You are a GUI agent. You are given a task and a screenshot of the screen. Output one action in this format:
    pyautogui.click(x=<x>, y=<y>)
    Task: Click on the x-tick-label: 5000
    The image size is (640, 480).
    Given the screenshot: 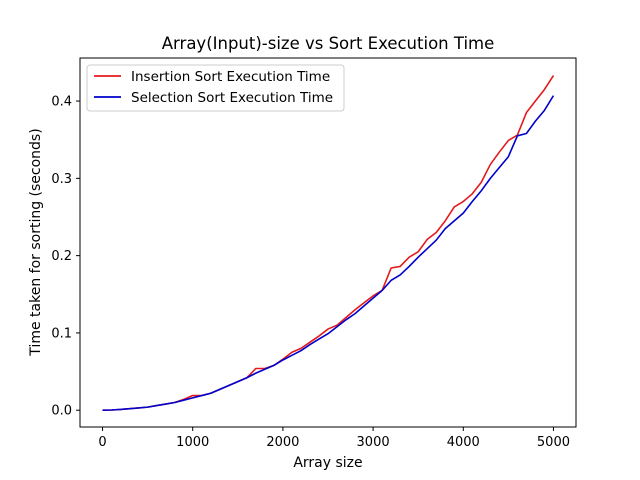 What is the action you would take?
    pyautogui.click(x=553, y=442)
    